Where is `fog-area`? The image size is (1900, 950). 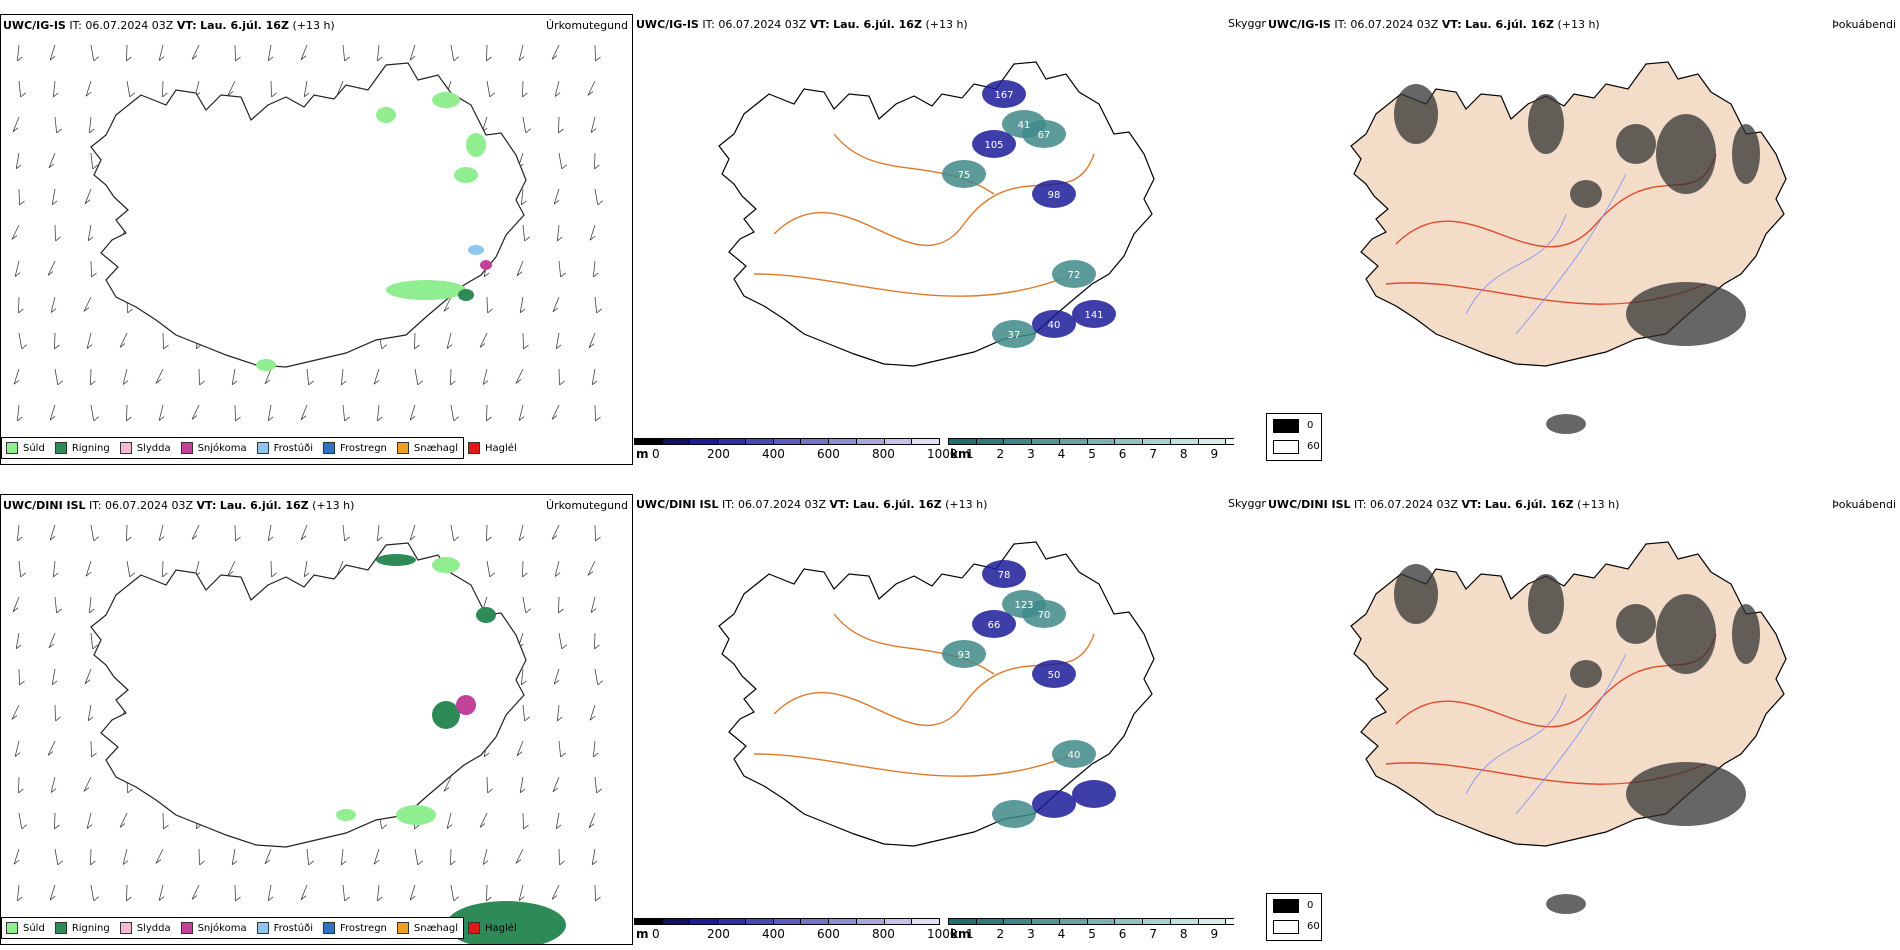 fog-area is located at coordinates (1586, 194).